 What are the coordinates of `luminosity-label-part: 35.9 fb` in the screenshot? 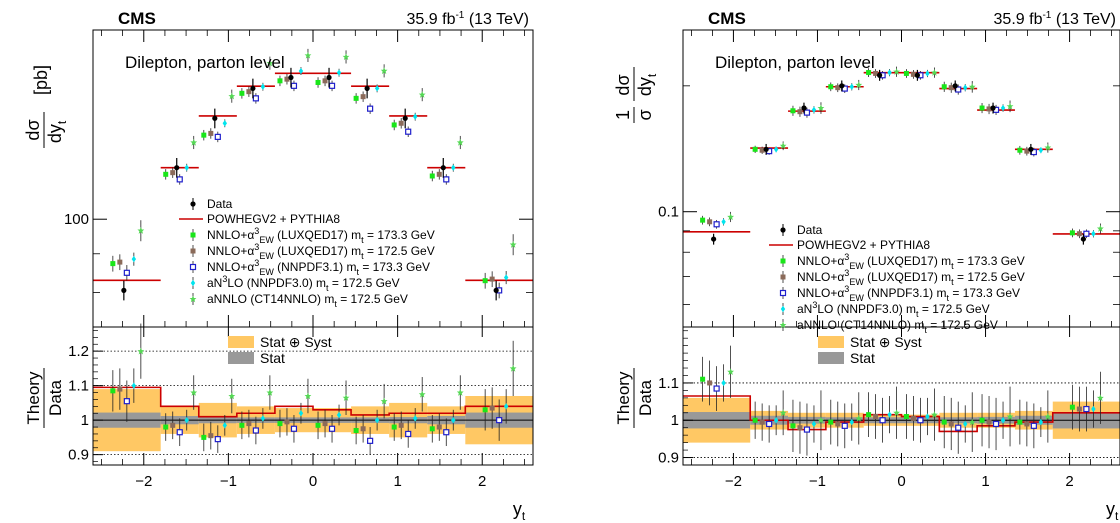 It's located at (1018, 19).